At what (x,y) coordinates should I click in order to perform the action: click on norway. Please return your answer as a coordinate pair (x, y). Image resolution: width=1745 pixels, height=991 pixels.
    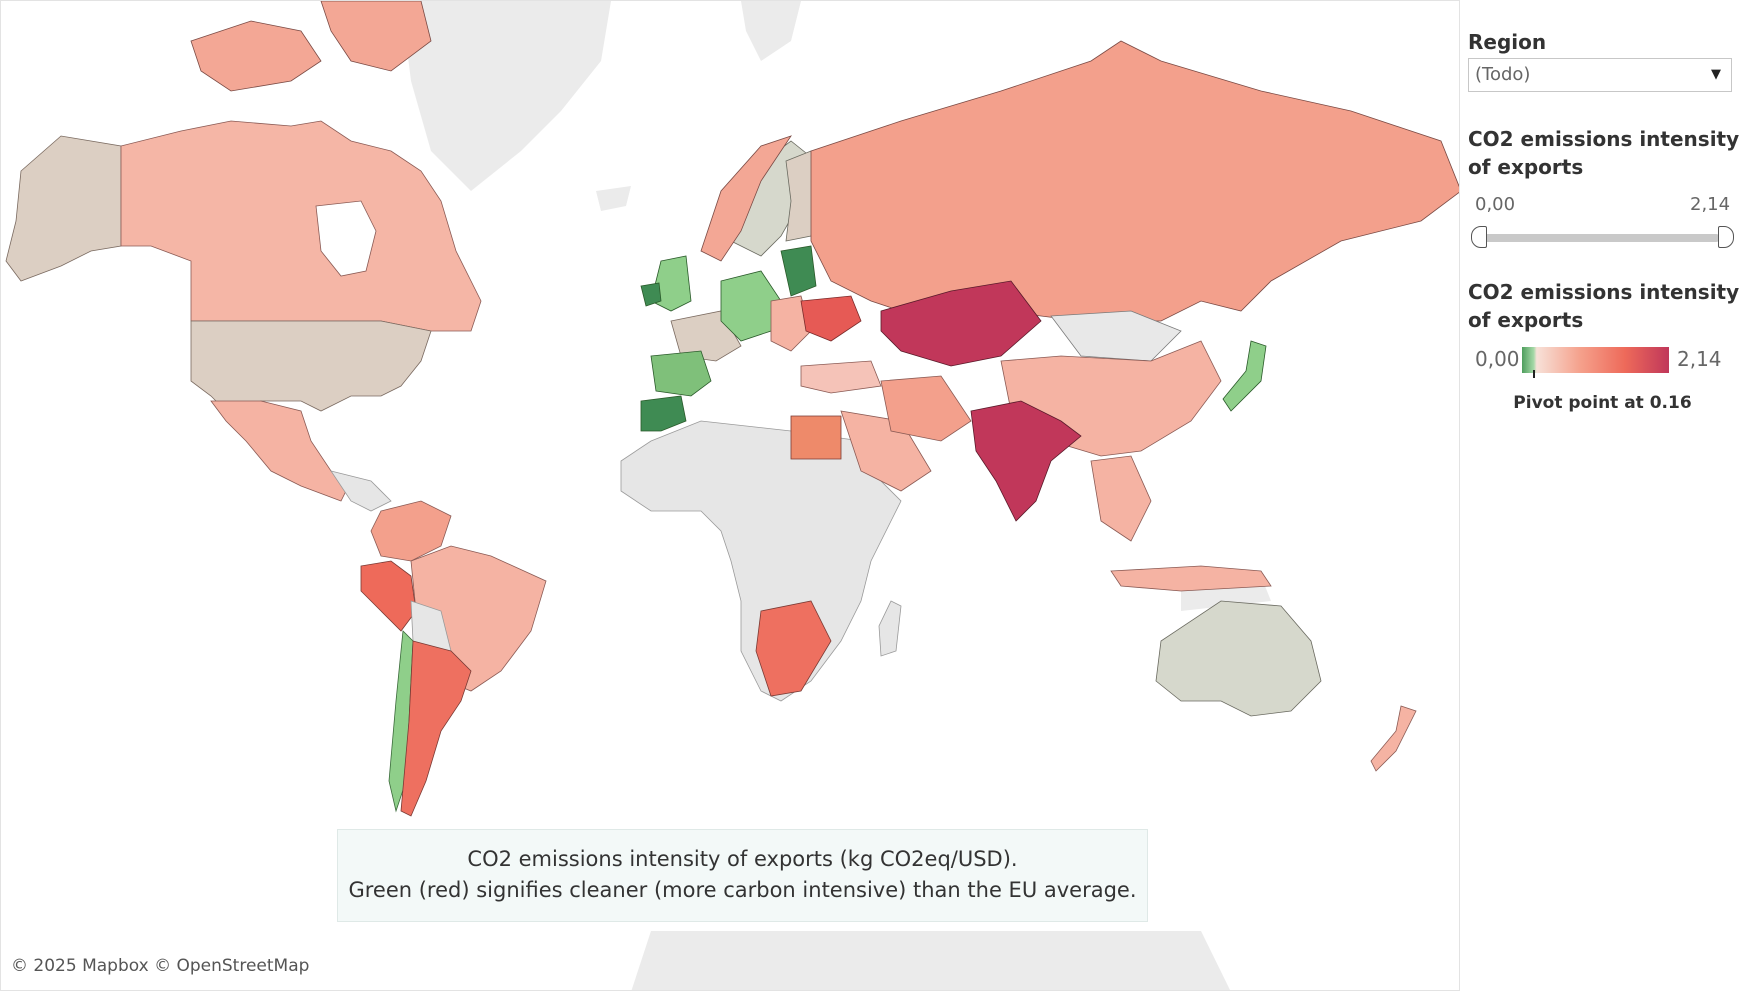
    Looking at the image, I should click on (746, 198).